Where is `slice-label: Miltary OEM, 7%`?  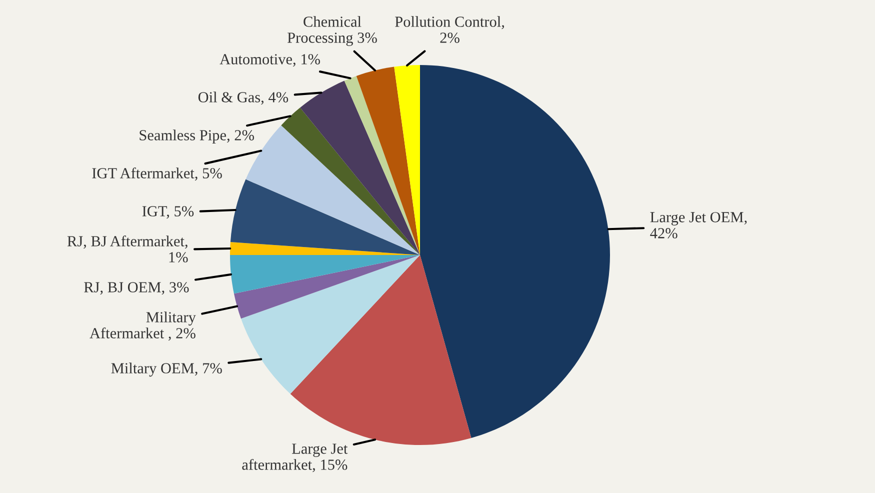 slice-label: Miltary OEM, 7% is located at coordinates (166, 369).